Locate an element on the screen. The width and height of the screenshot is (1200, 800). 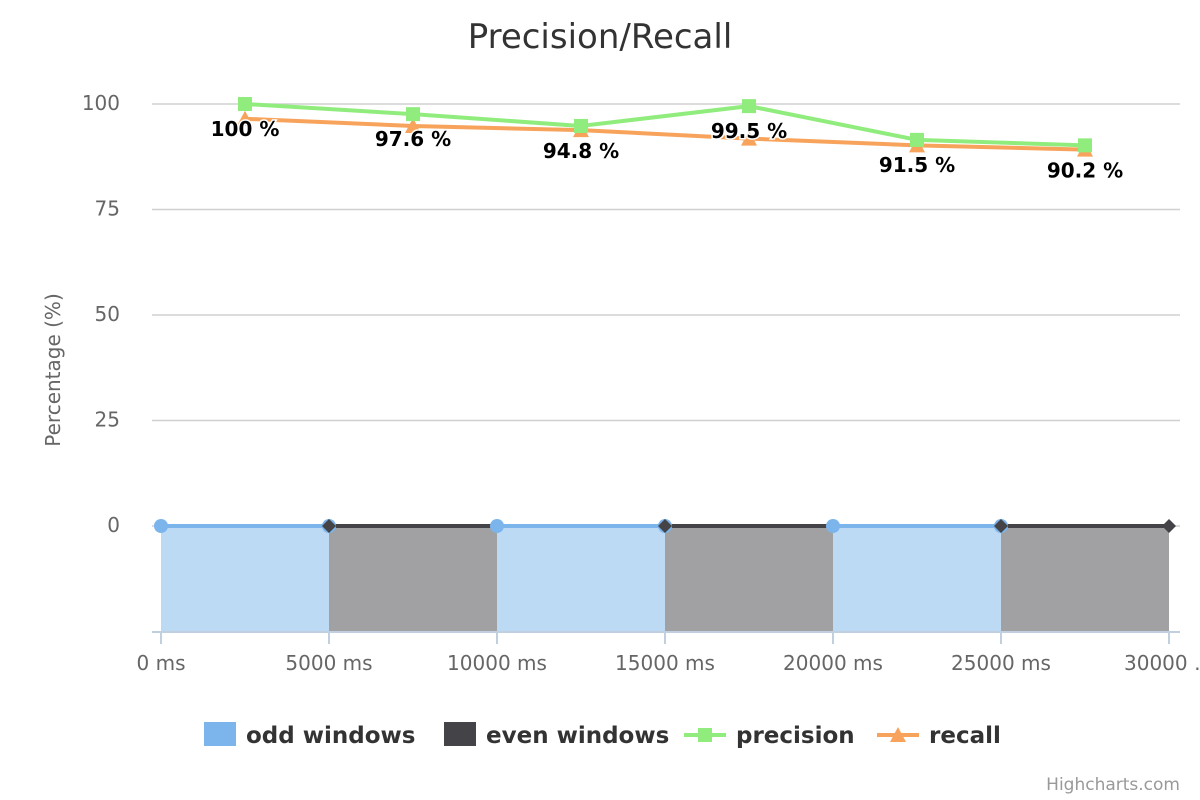
x-tick-label: 0 ms is located at coordinates (161, 663).